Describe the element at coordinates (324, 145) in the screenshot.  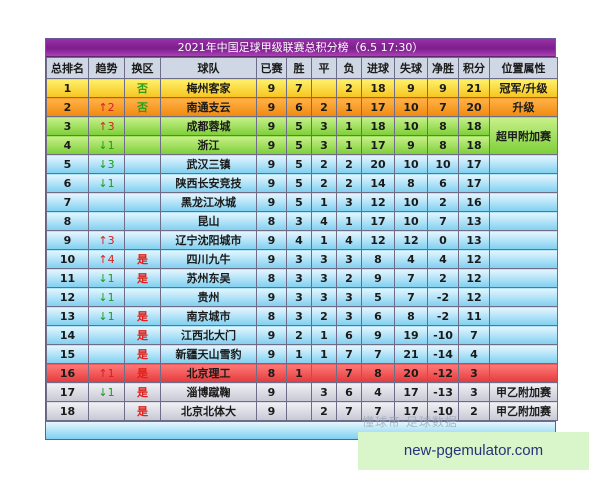
I see `draws-cell: 3` at that location.